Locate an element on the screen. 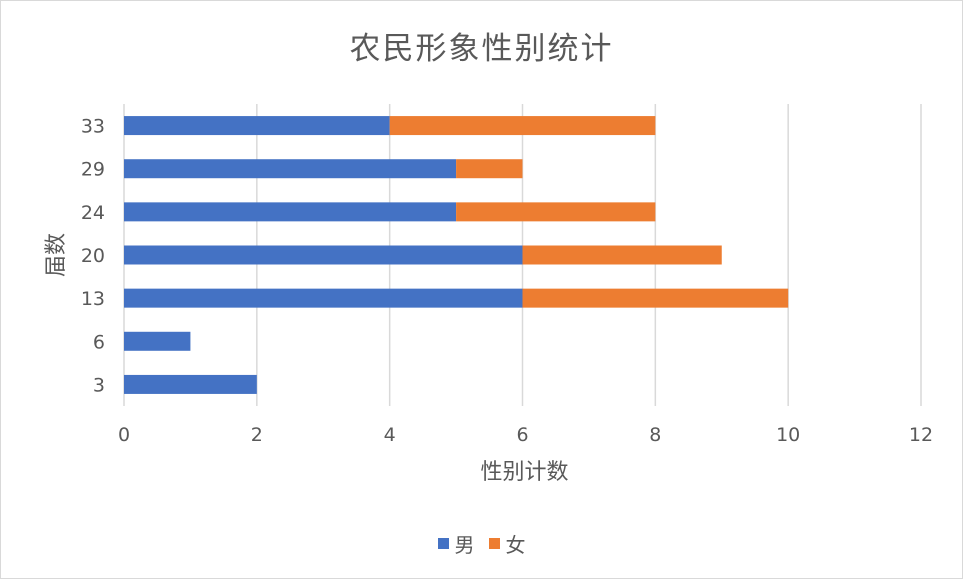  y-tick-label: 29 is located at coordinates (93, 170).